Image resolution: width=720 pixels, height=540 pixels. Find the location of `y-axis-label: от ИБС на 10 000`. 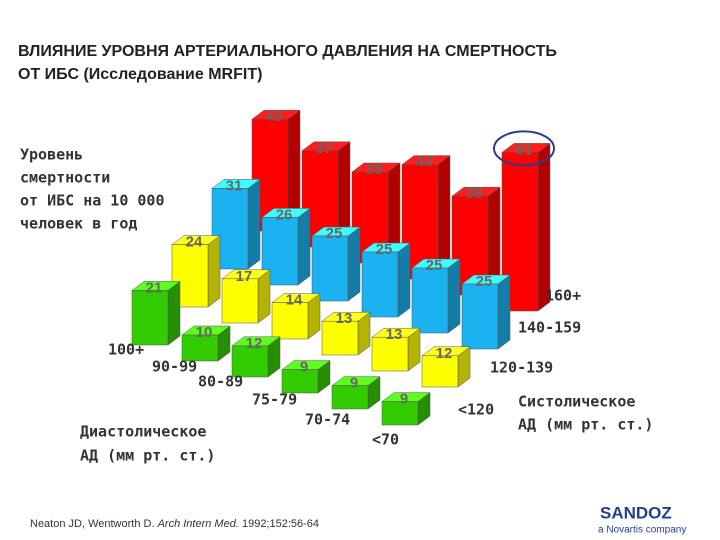

y-axis-label: от ИБС на 10 000 is located at coordinates (92, 201).